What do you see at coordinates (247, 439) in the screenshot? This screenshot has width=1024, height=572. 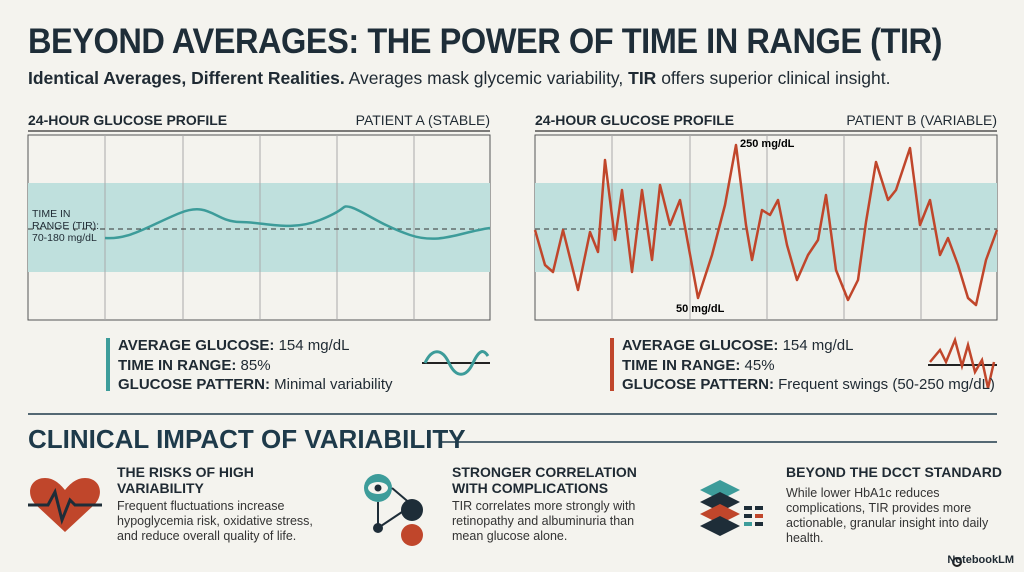 I see `section-title: CLINICAL IMPACT OF VARIABILITY` at bounding box center [247, 439].